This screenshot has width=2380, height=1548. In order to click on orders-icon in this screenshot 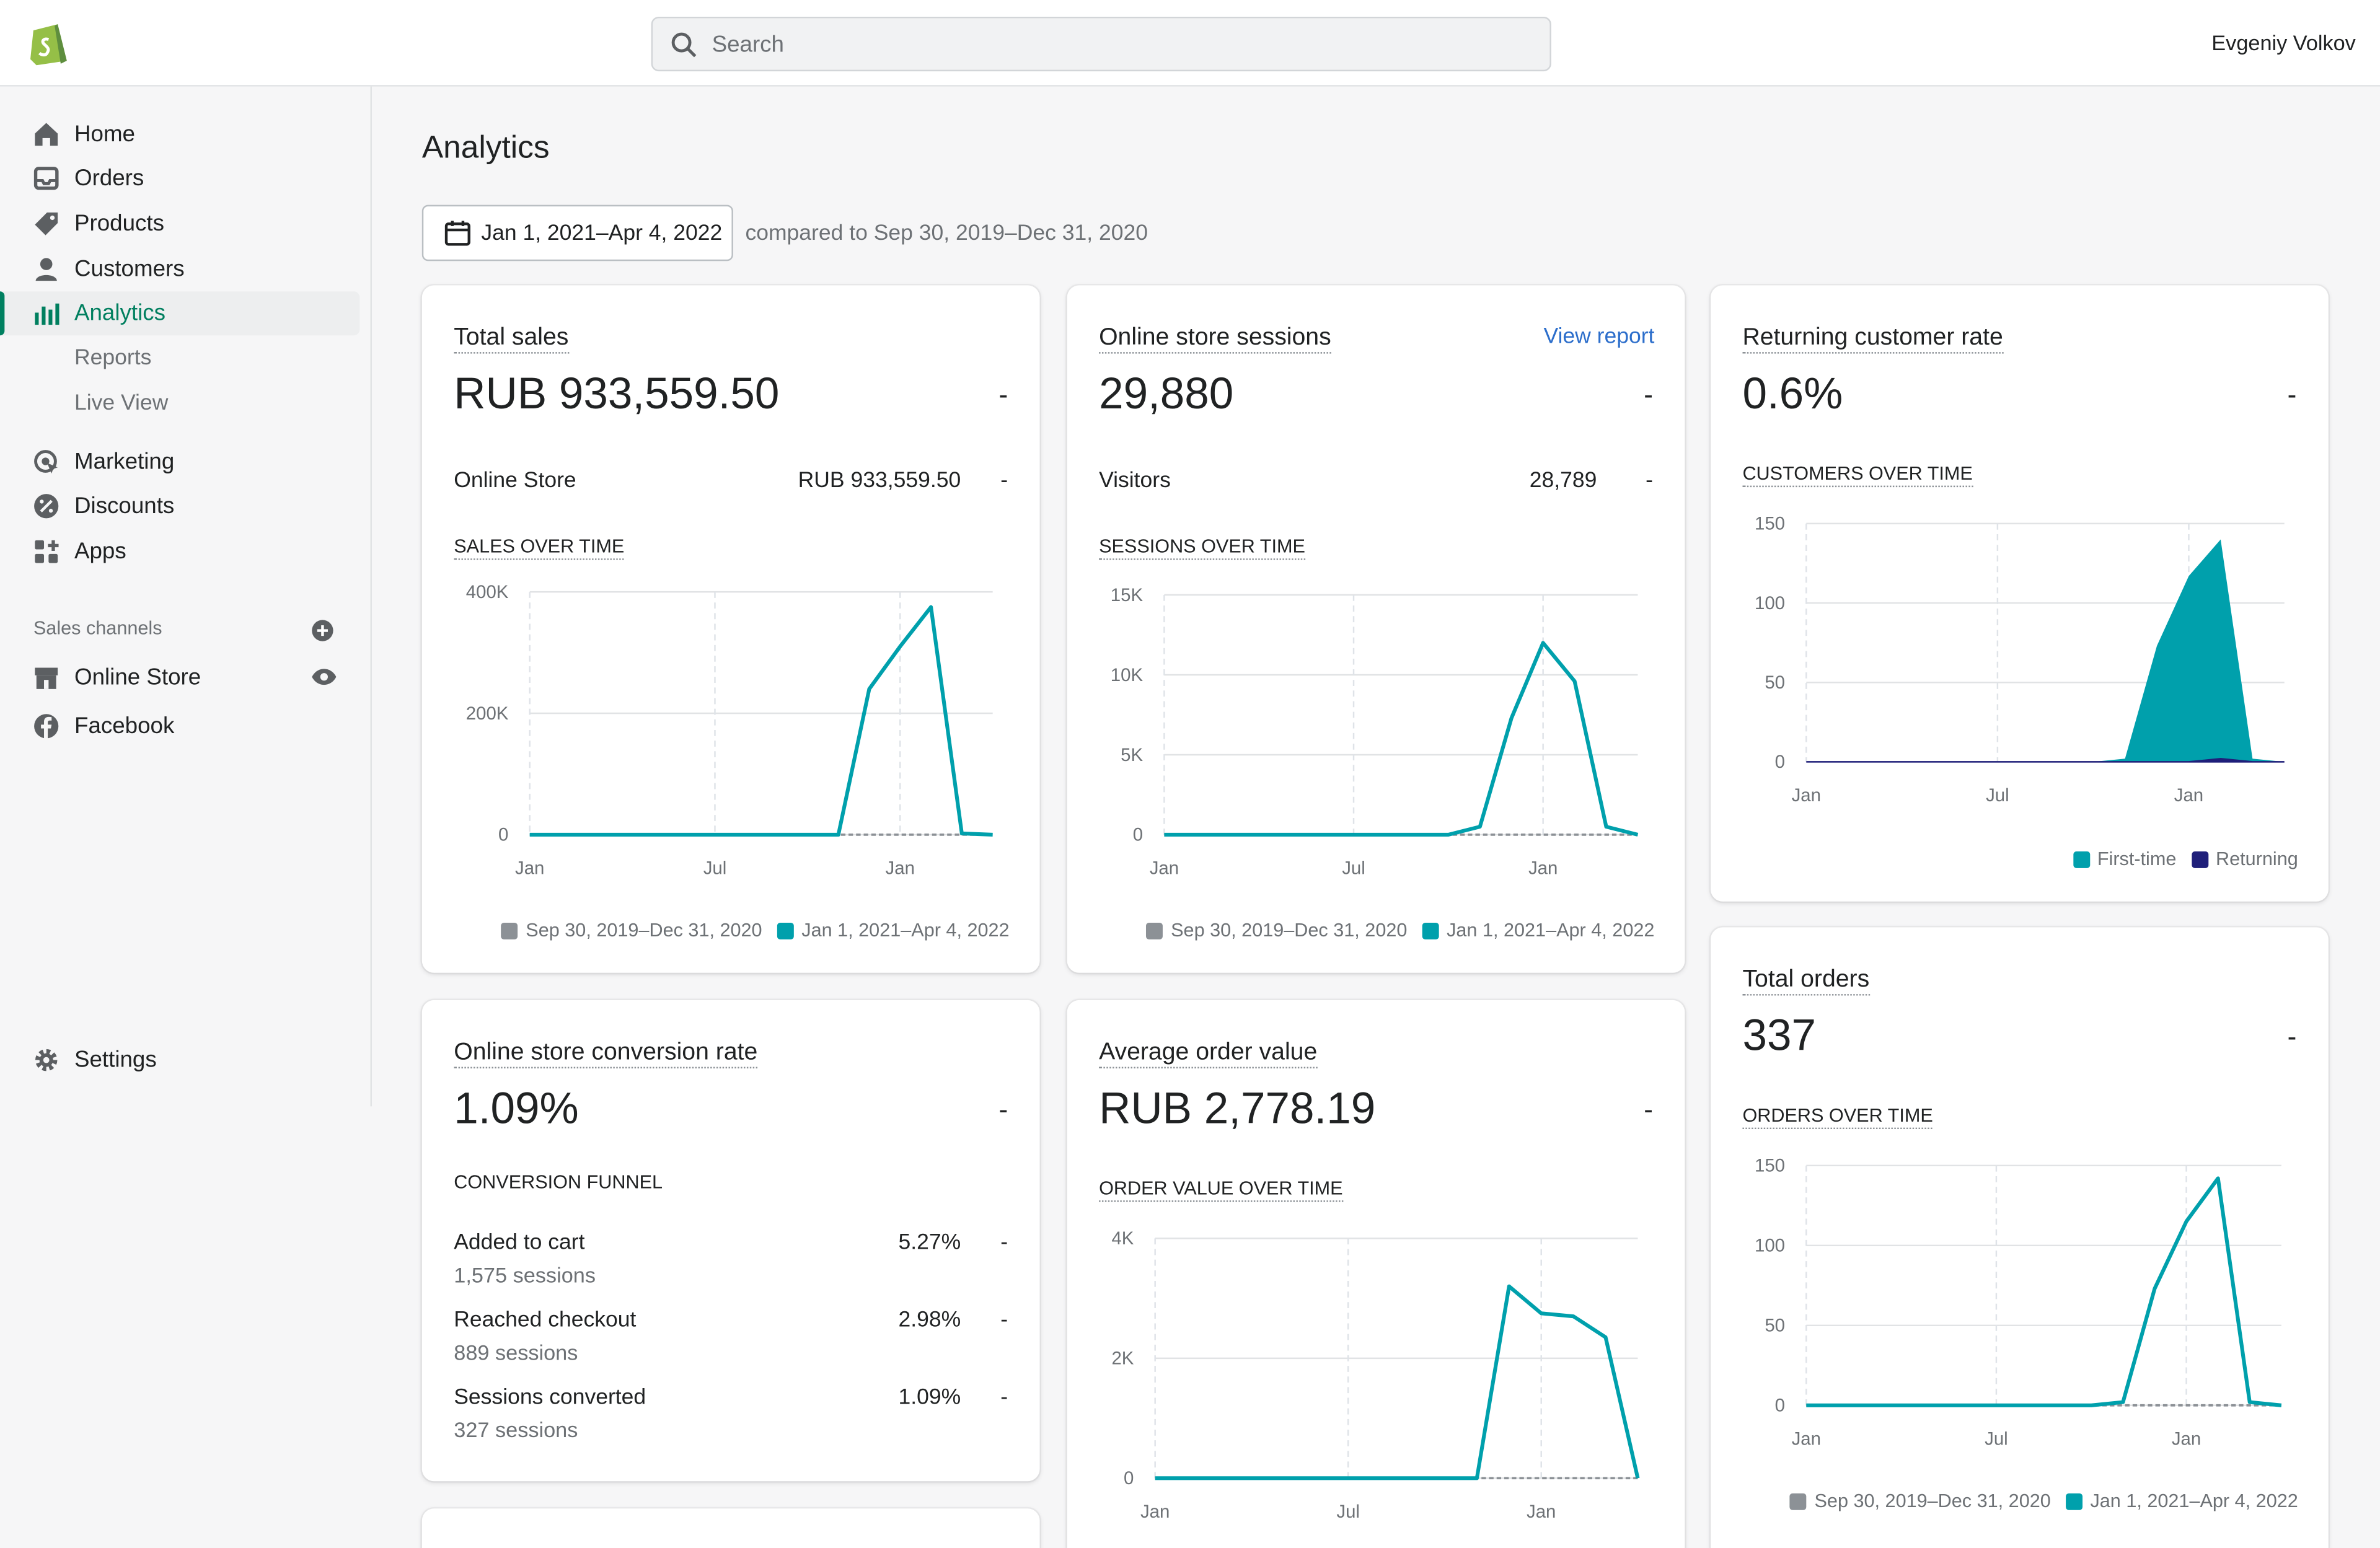, I will do `click(46, 178)`.